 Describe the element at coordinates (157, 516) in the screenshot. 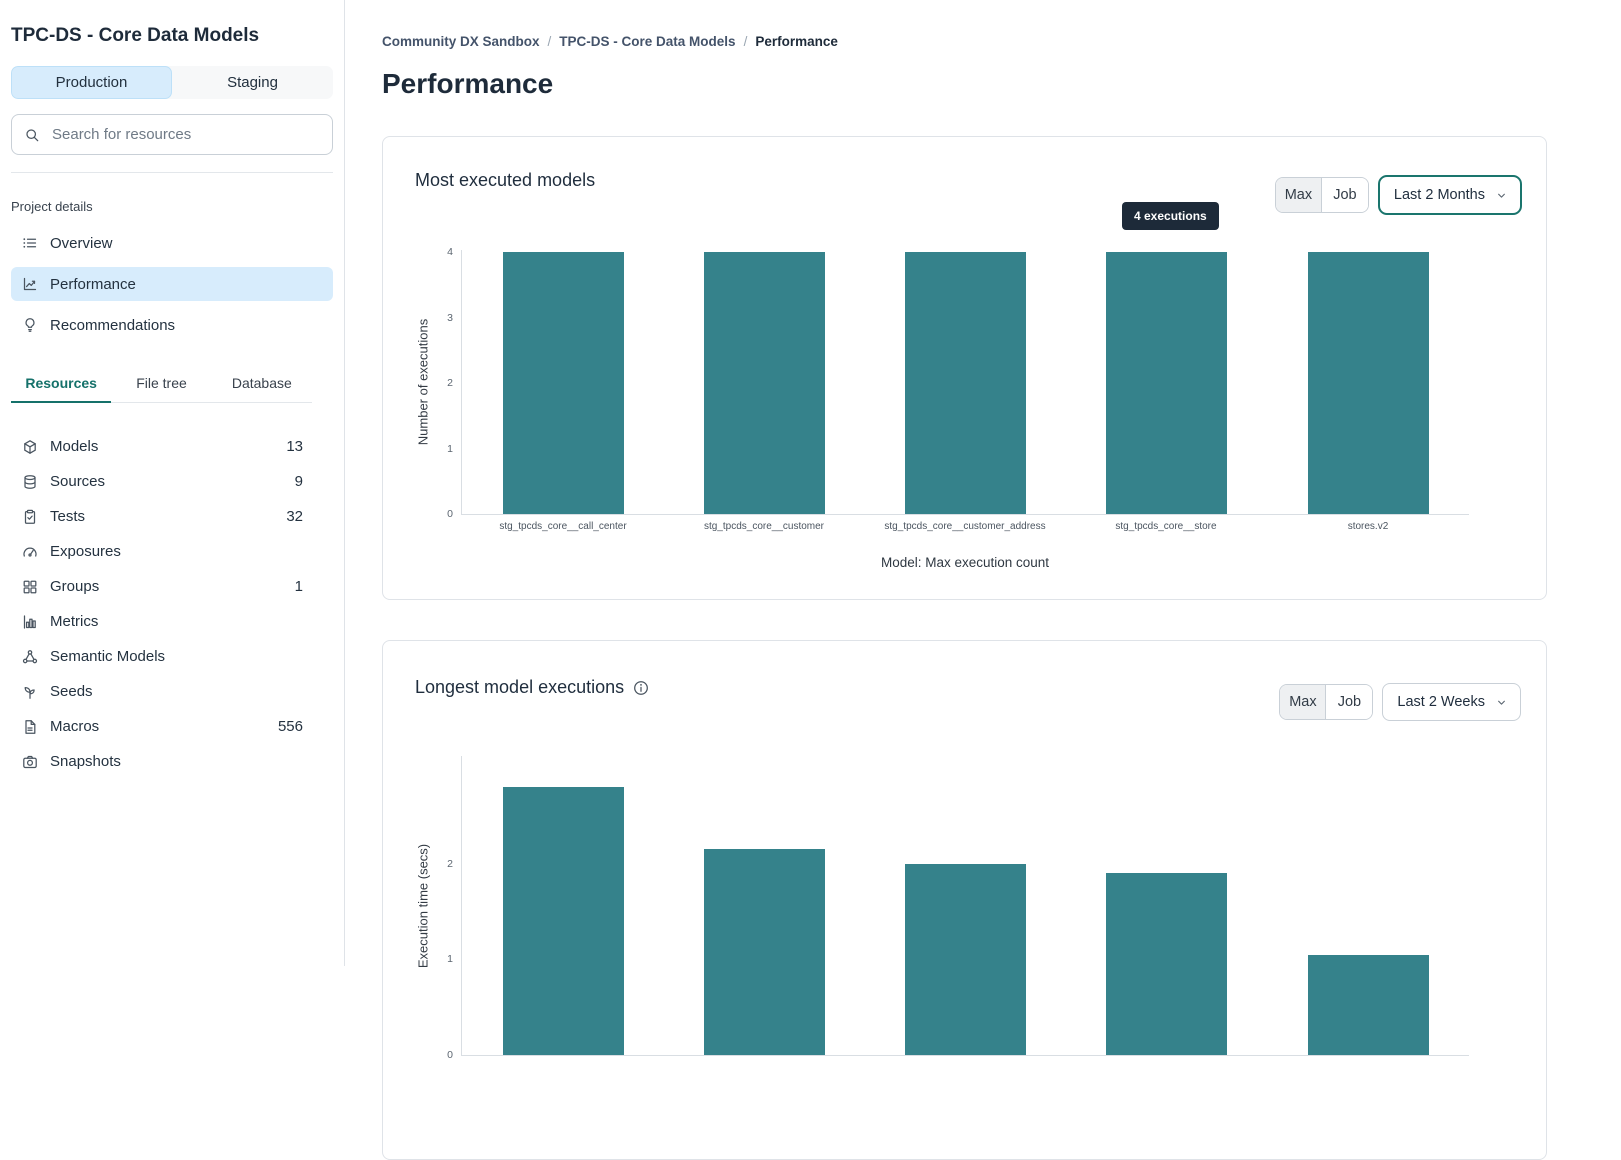

I see `resource-item-tests: Tests 32` at that location.